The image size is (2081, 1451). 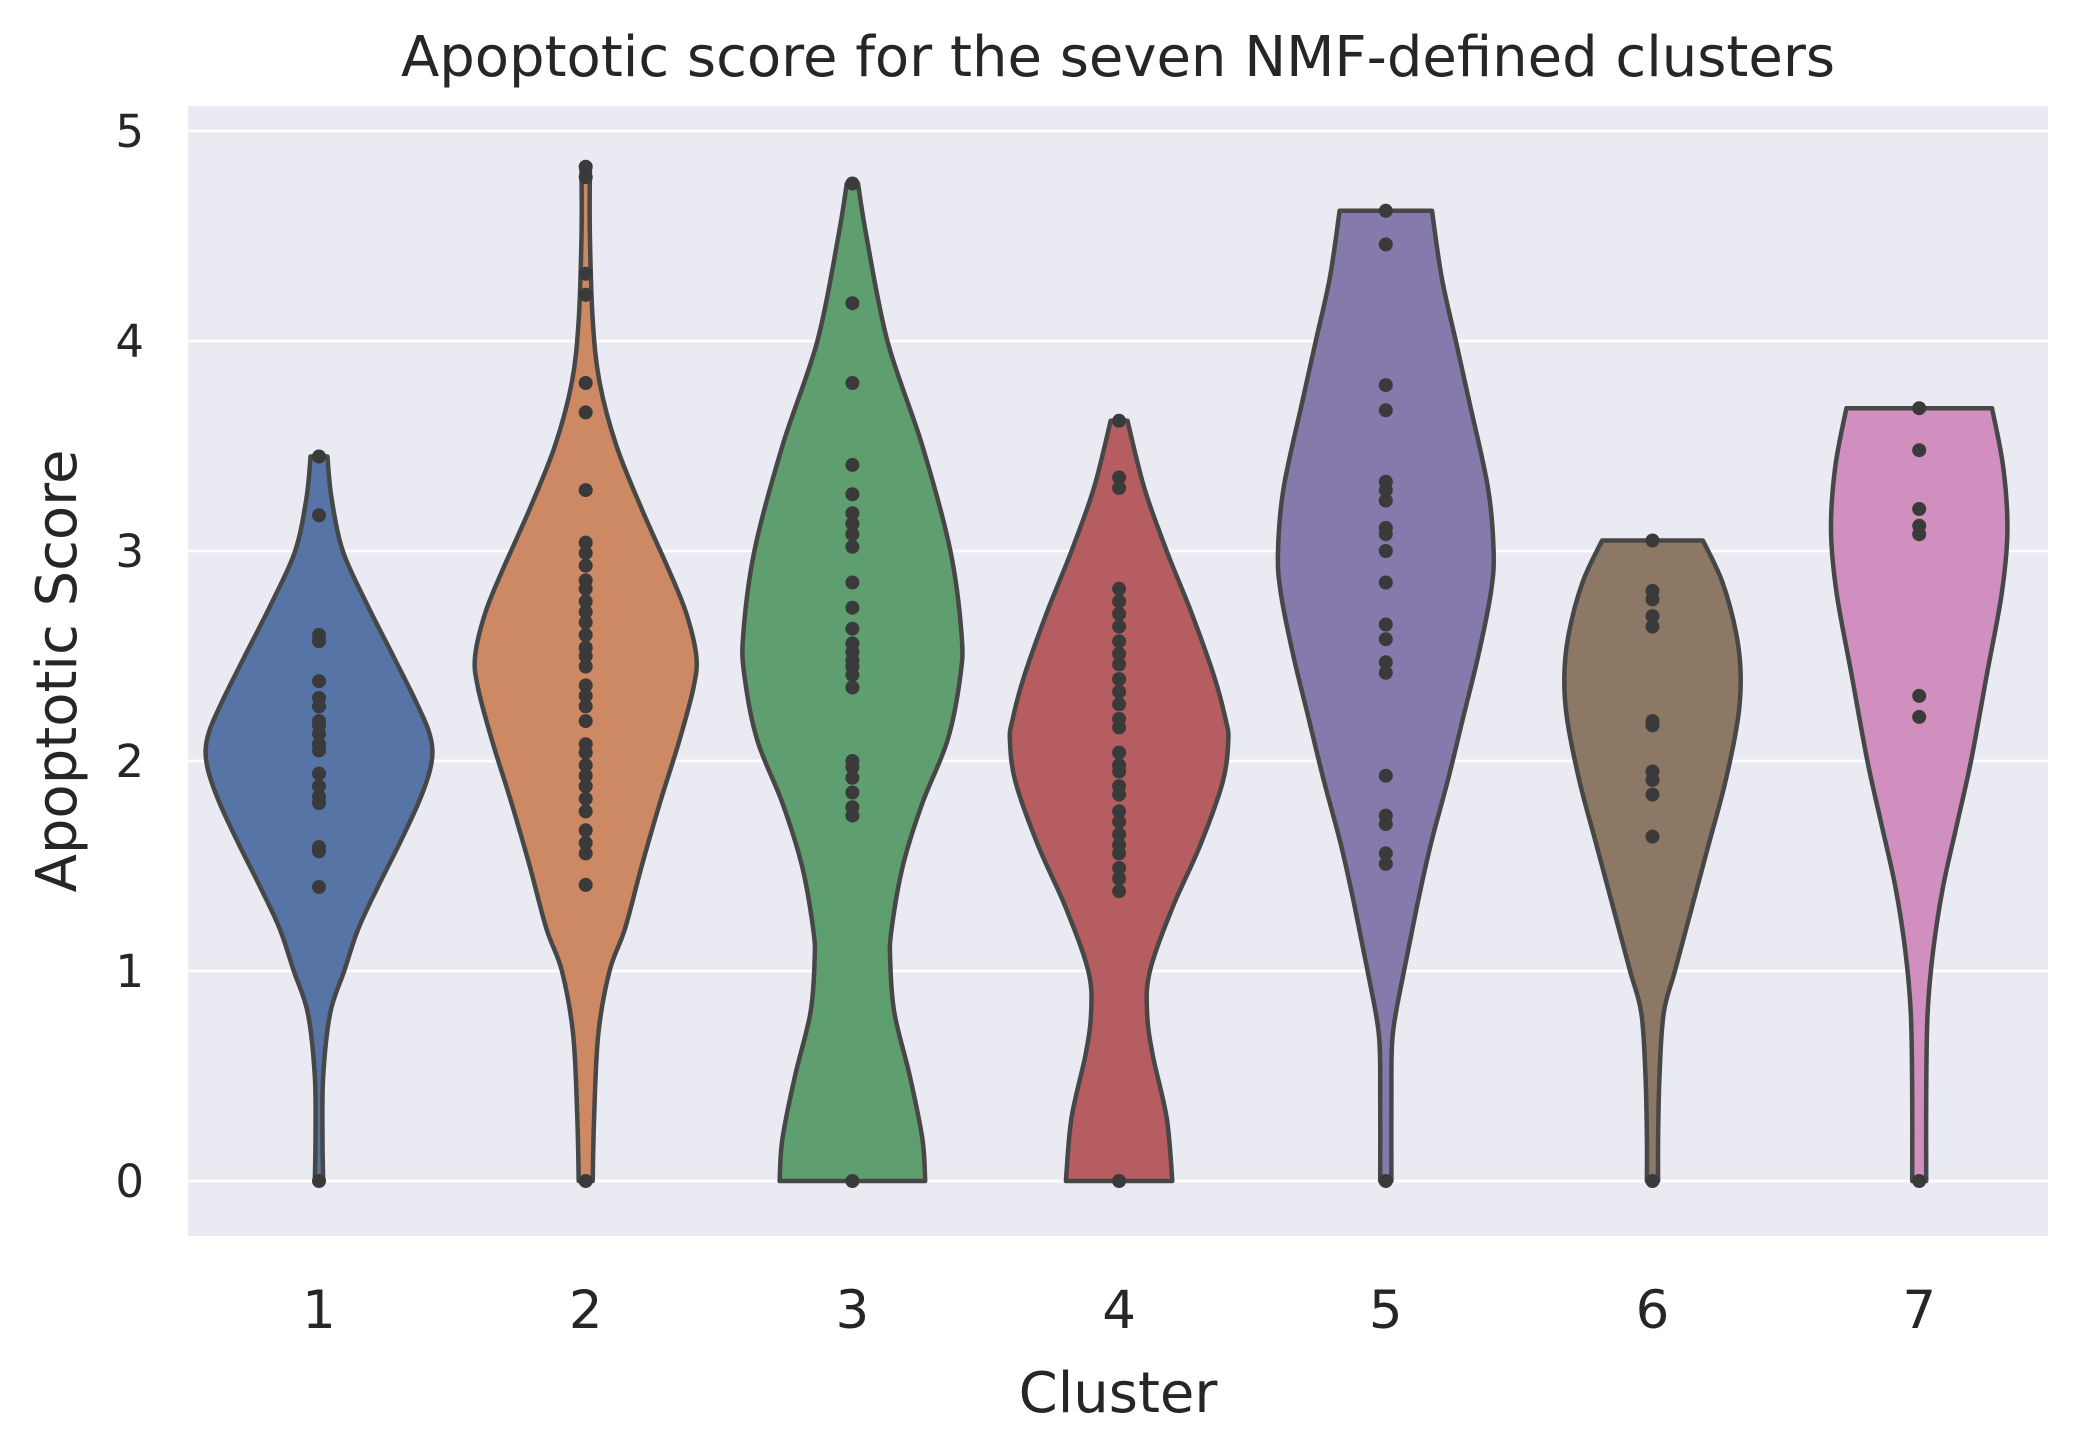 What do you see at coordinates (129, 131) in the screenshot?
I see `y-tick-label: 5` at bounding box center [129, 131].